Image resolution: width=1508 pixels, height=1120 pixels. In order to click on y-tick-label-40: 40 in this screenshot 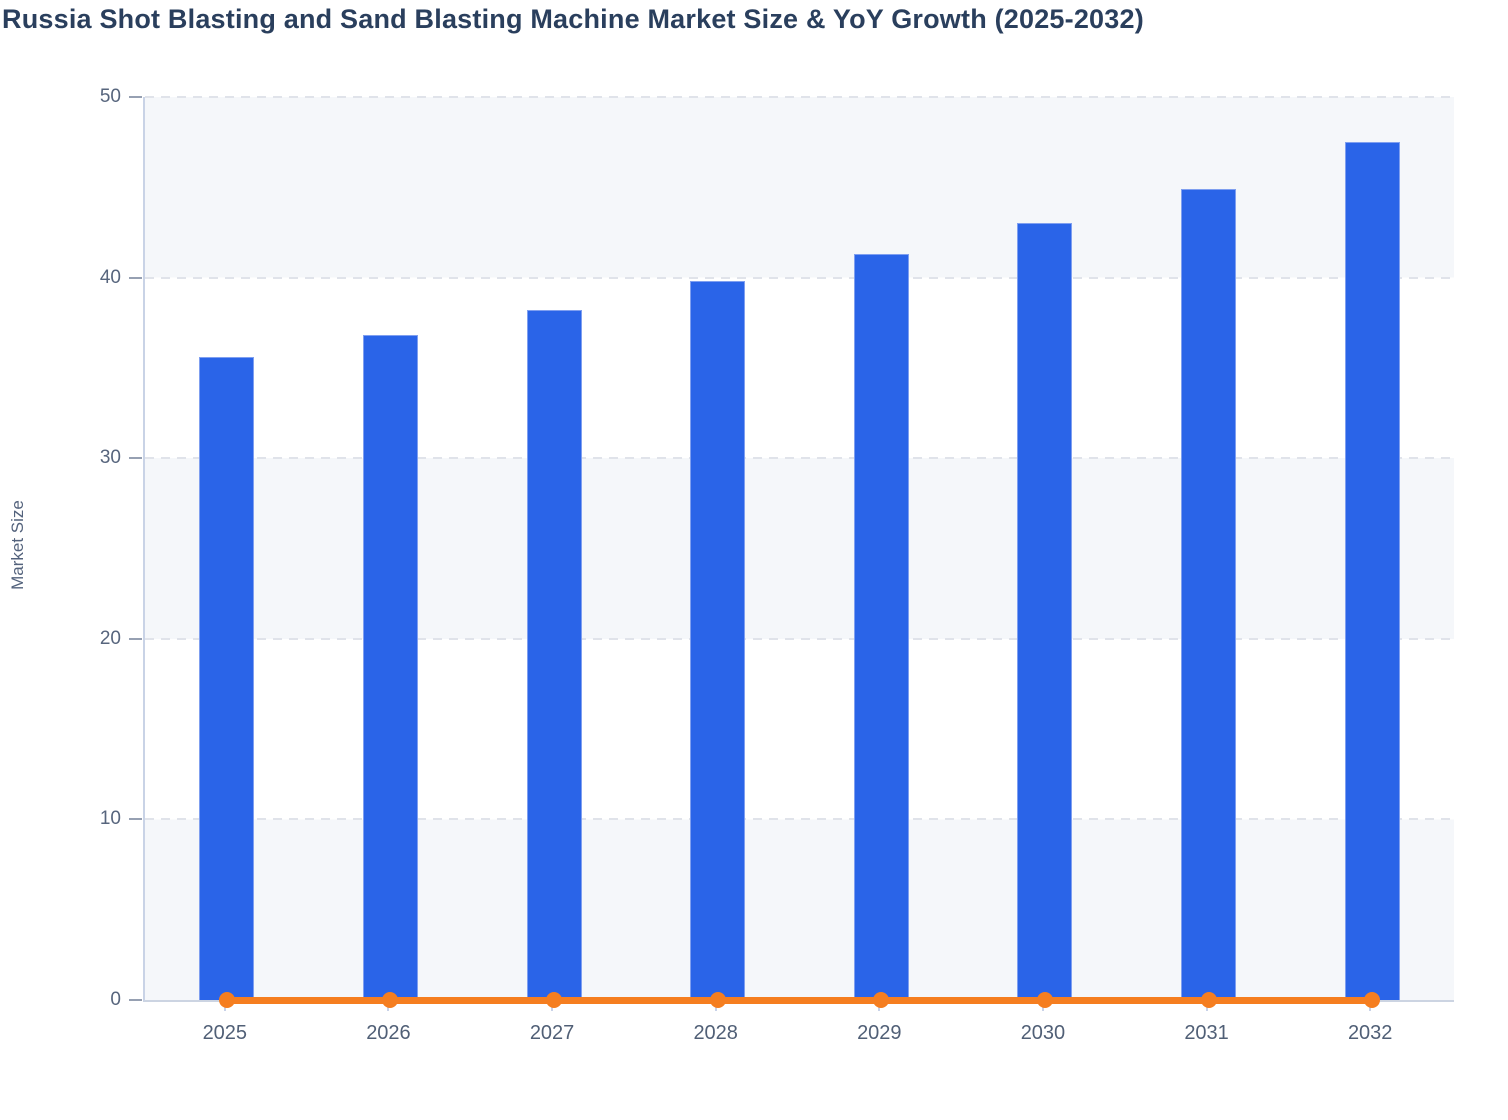, I will do `click(110, 277)`.